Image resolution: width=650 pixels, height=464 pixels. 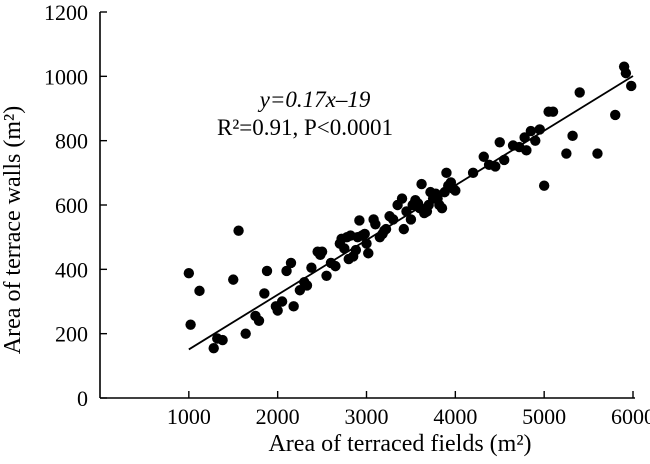 What do you see at coordinates (189, 416) in the screenshot?
I see `x-tick-label: 1000` at bounding box center [189, 416].